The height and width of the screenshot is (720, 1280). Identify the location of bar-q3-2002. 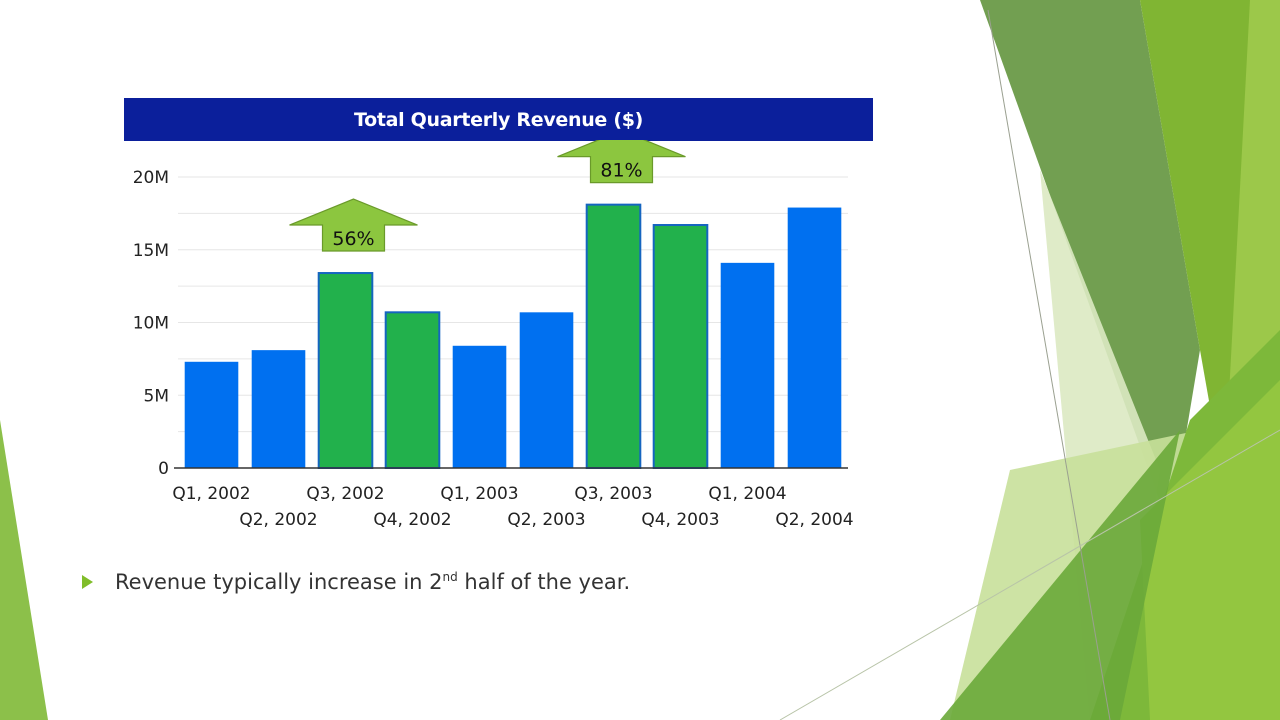
(345, 370).